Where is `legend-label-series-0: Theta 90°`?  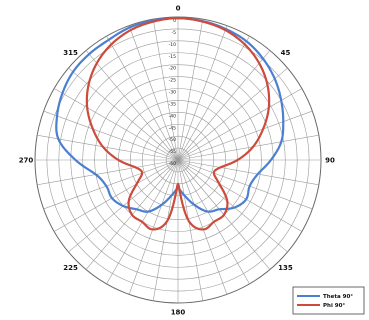
legend-label-series-0: Theta 90° is located at coordinates (338, 297).